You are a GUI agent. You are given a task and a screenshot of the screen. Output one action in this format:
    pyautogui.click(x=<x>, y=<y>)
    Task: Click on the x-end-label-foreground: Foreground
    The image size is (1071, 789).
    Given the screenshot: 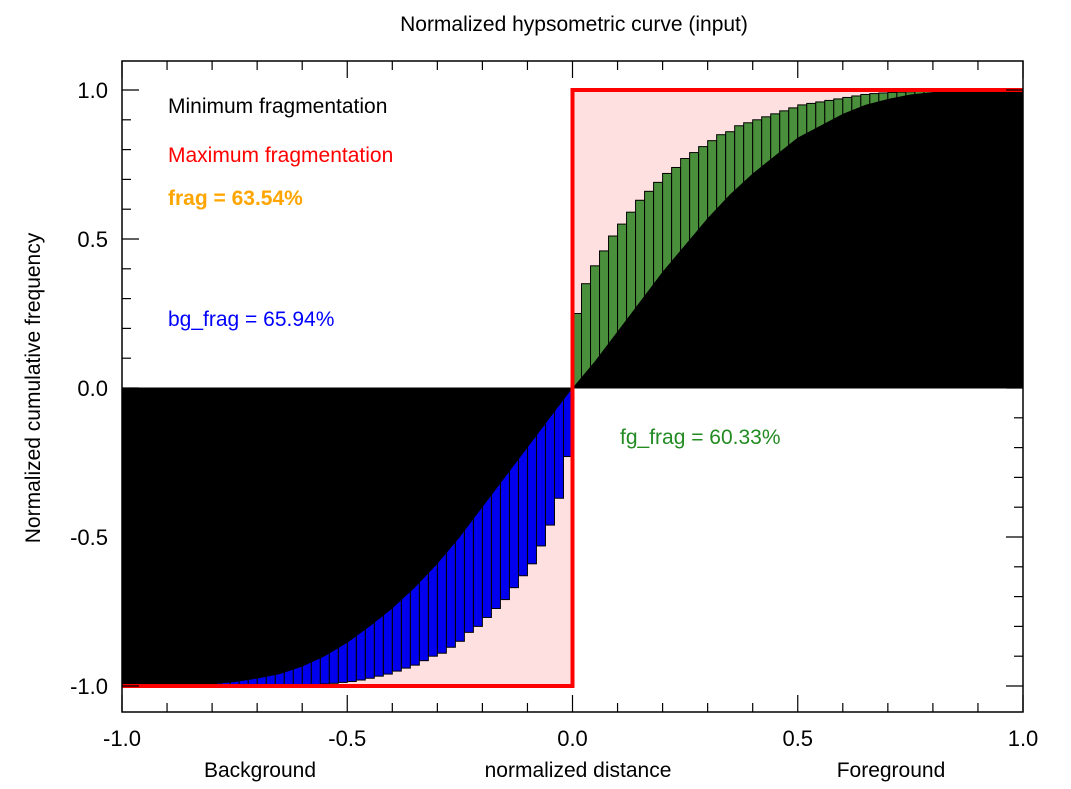 What is the action you would take?
    pyautogui.click(x=891, y=770)
    